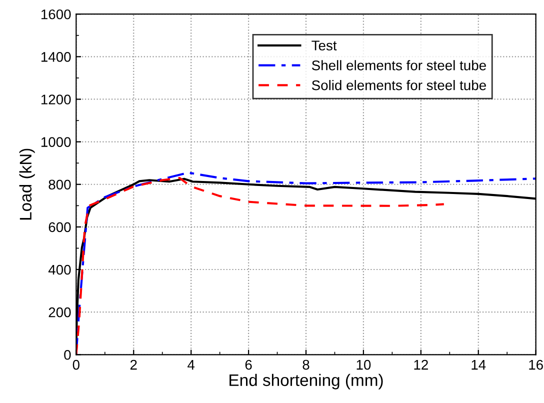 Image resolution: width=544 pixels, height=403 pixels. Describe the element at coordinates (67, 355) in the screenshot. I see `y-tick-label: 0` at that location.